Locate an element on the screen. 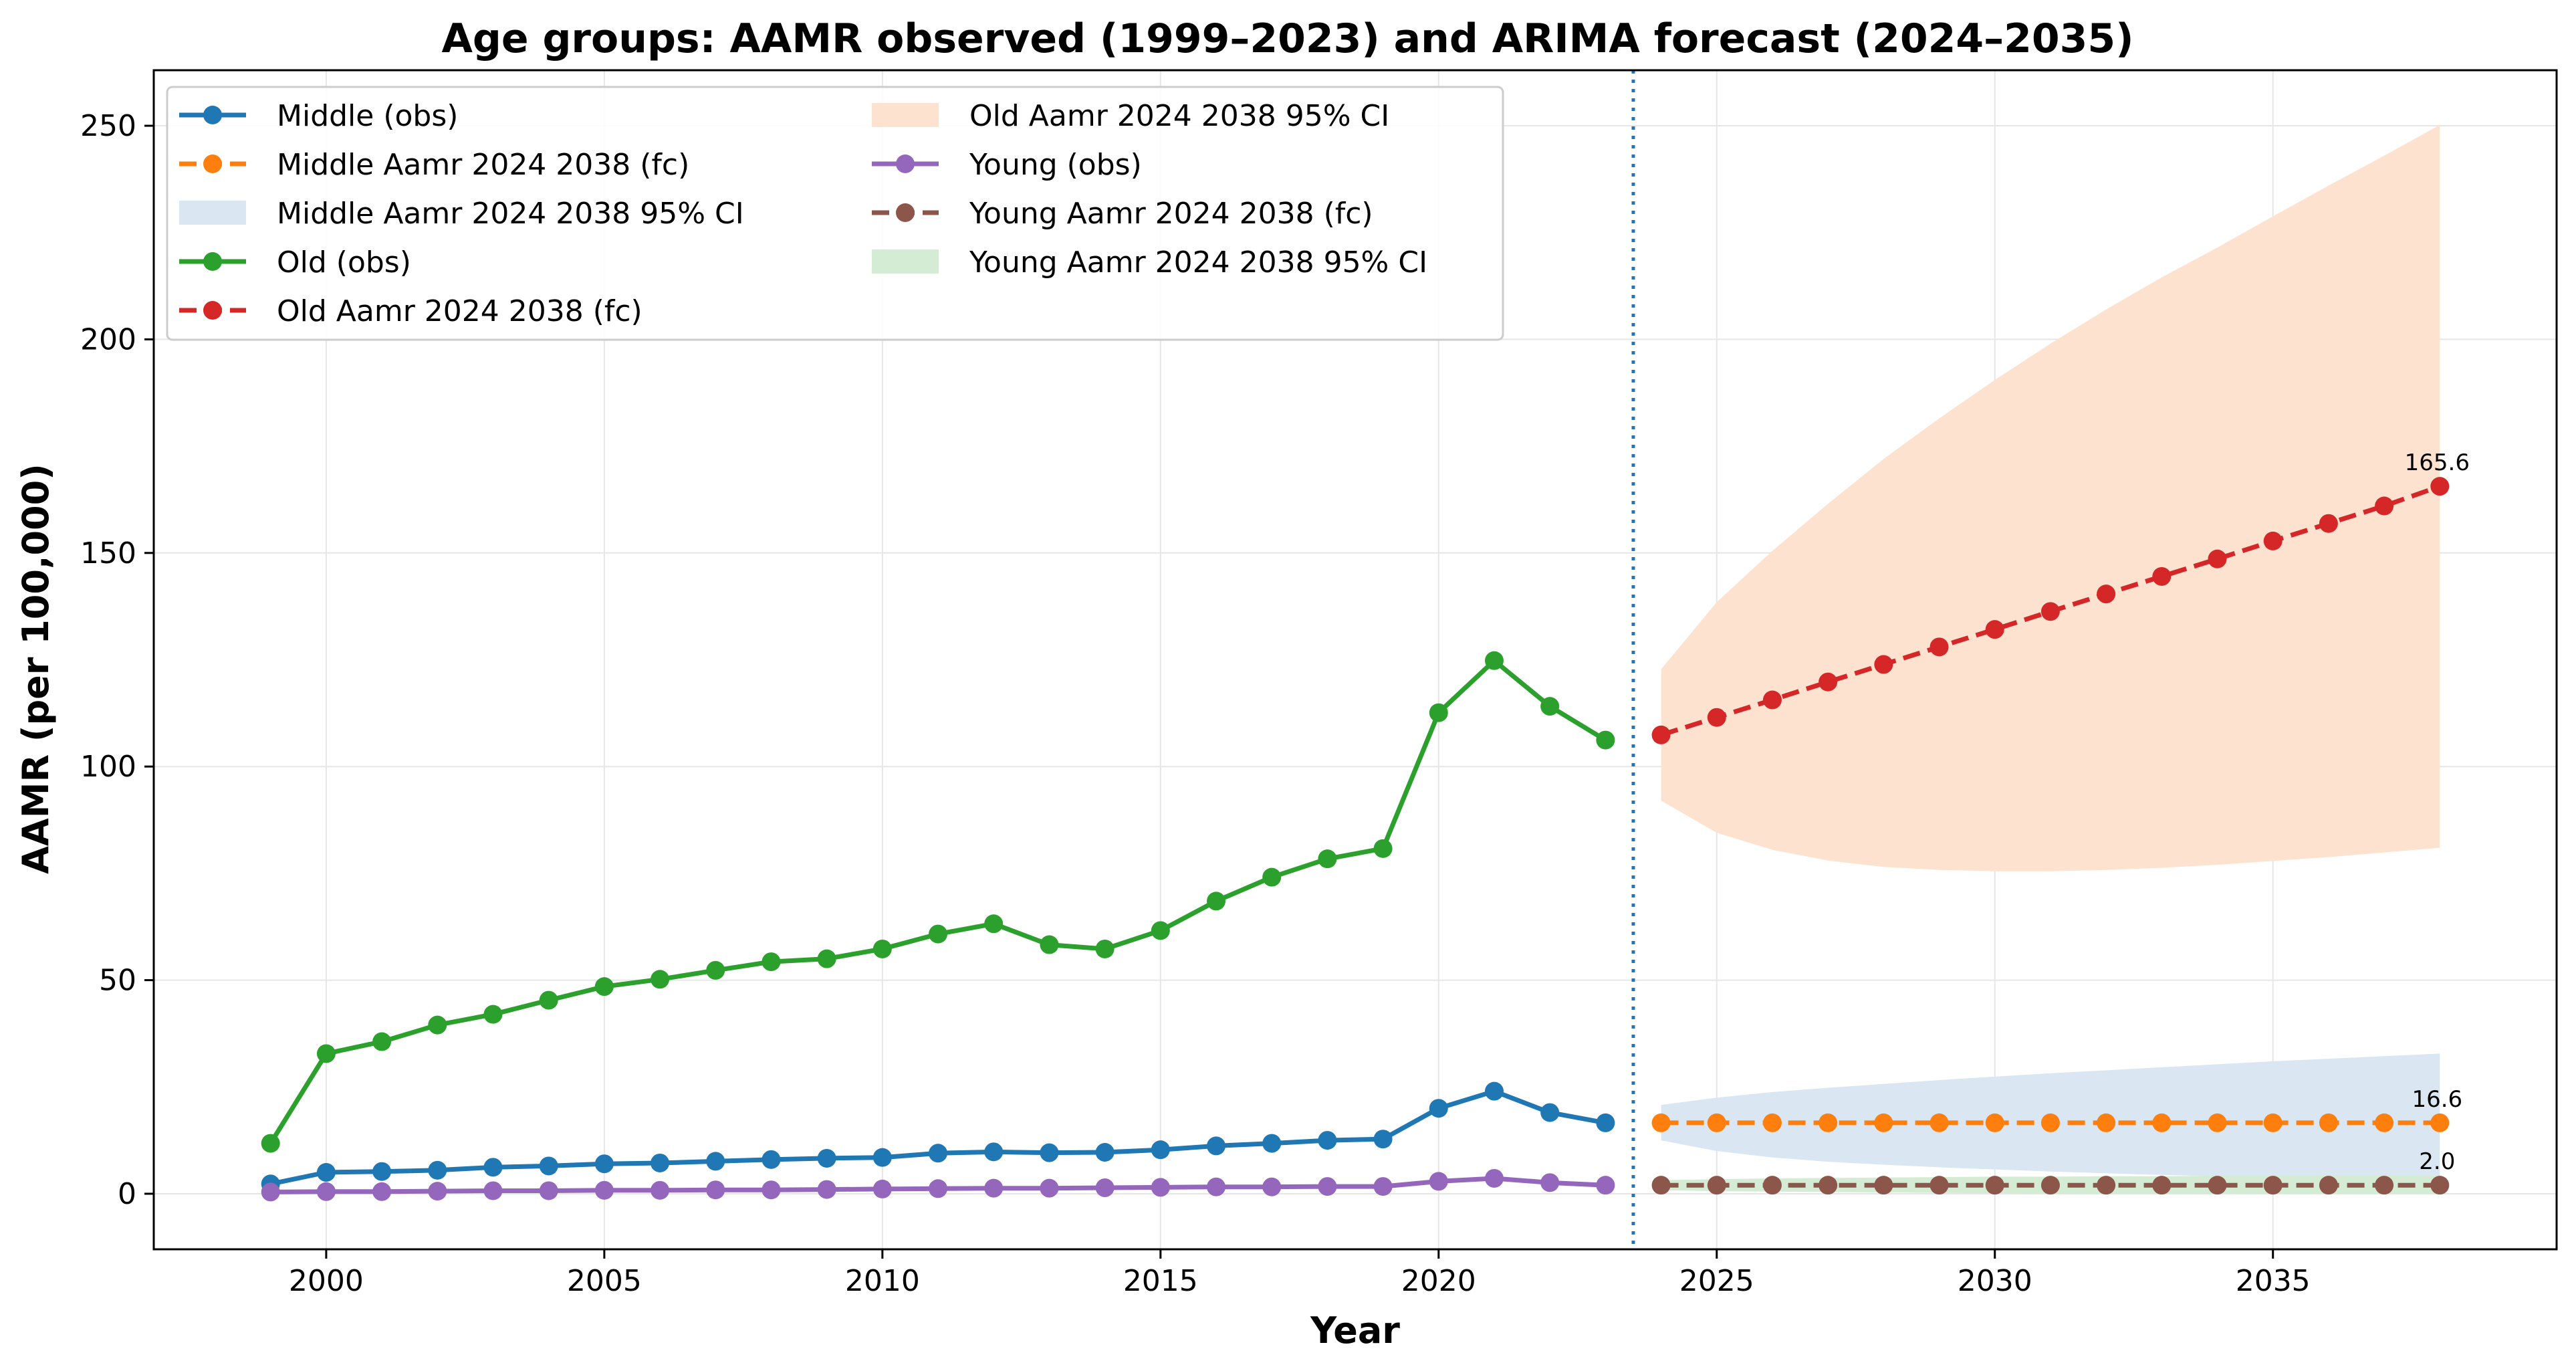  y-tick-label: 150 is located at coordinates (108, 553).